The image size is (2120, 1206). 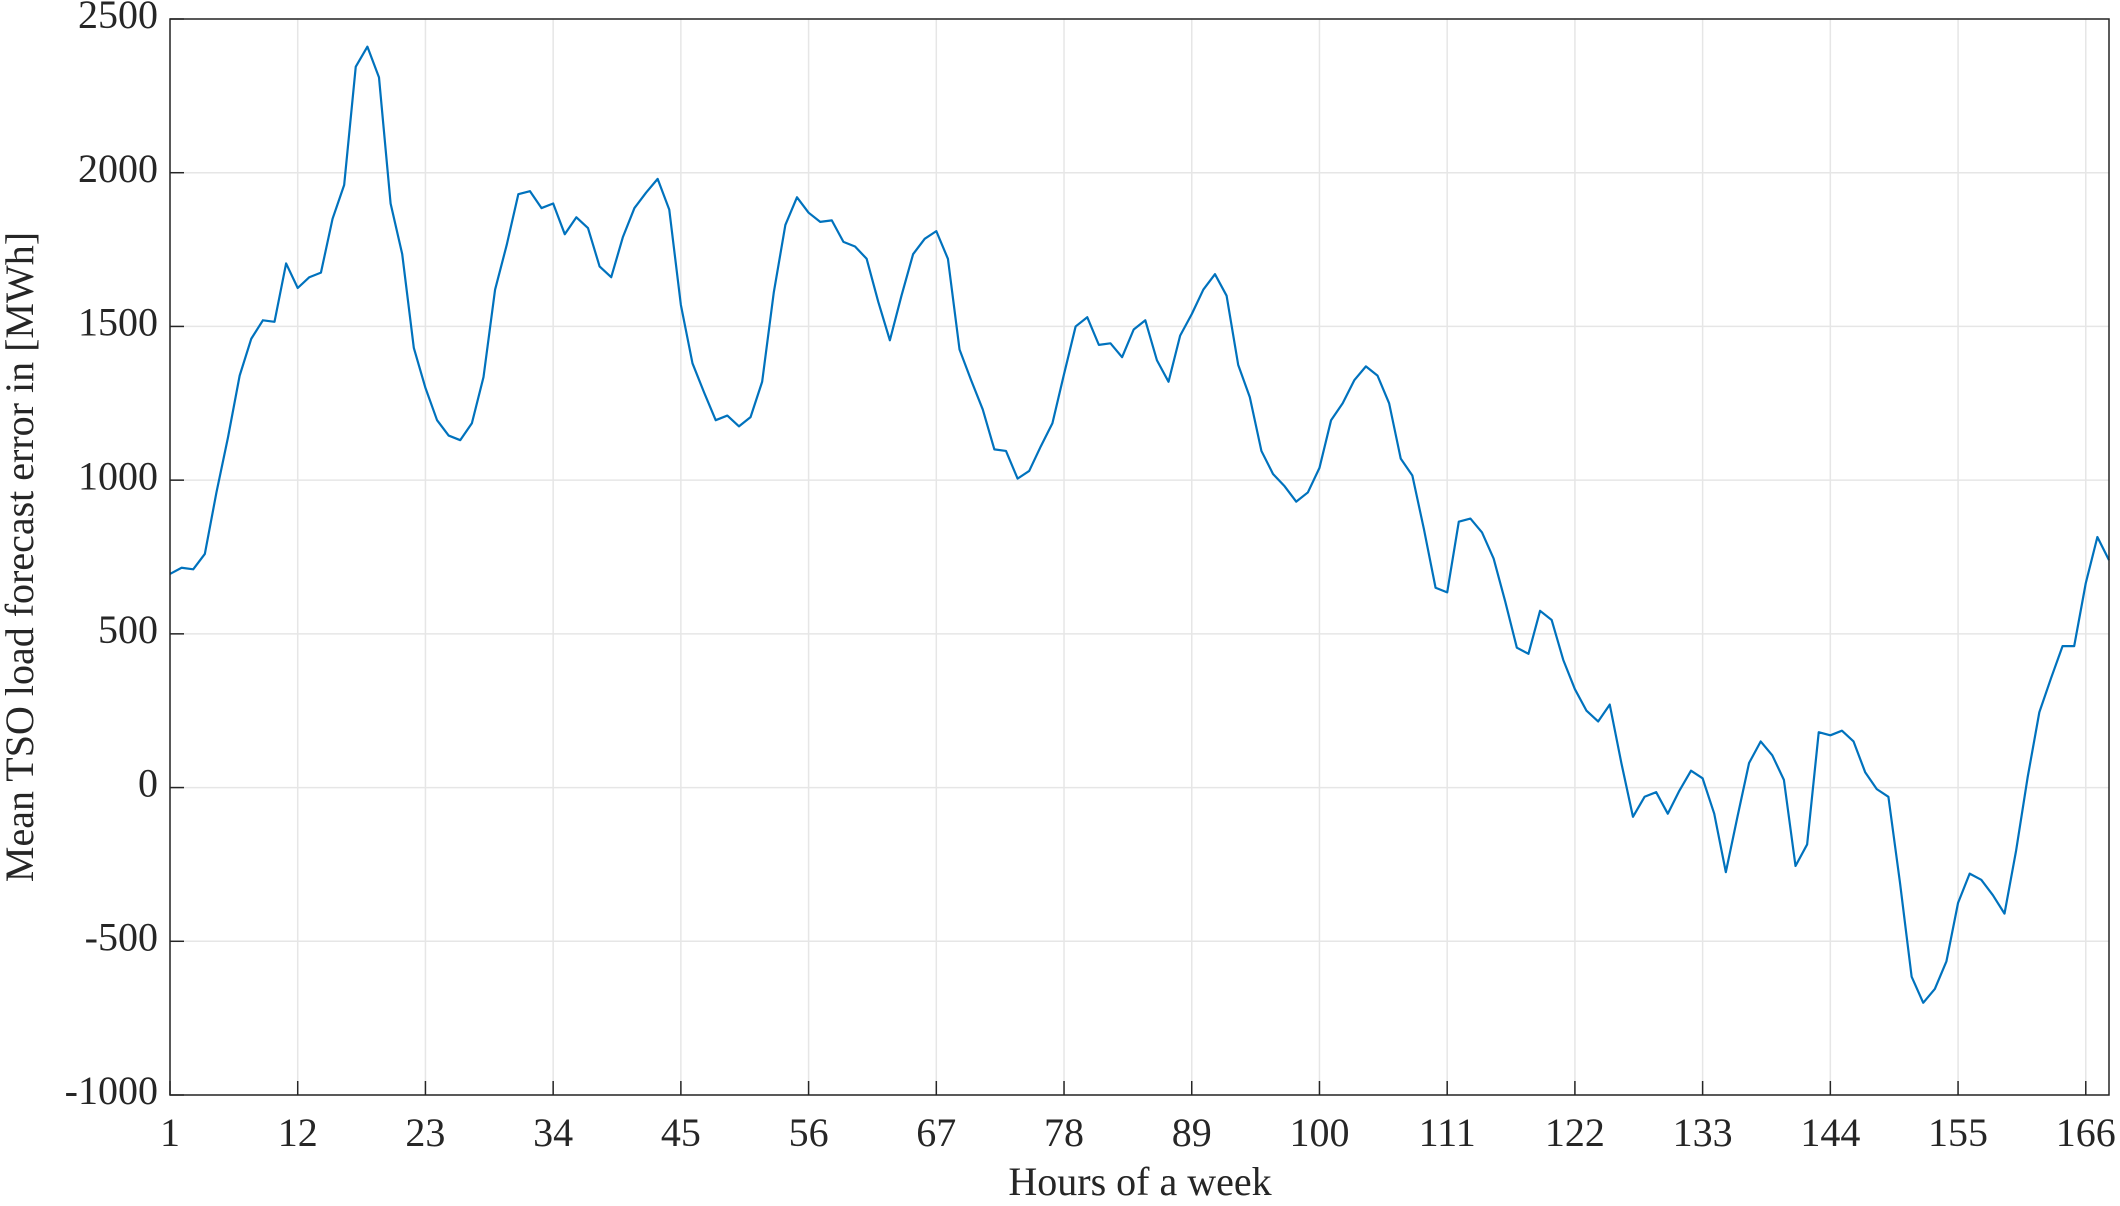 What do you see at coordinates (121, 936) in the screenshot?
I see `y-tick-label: -500` at bounding box center [121, 936].